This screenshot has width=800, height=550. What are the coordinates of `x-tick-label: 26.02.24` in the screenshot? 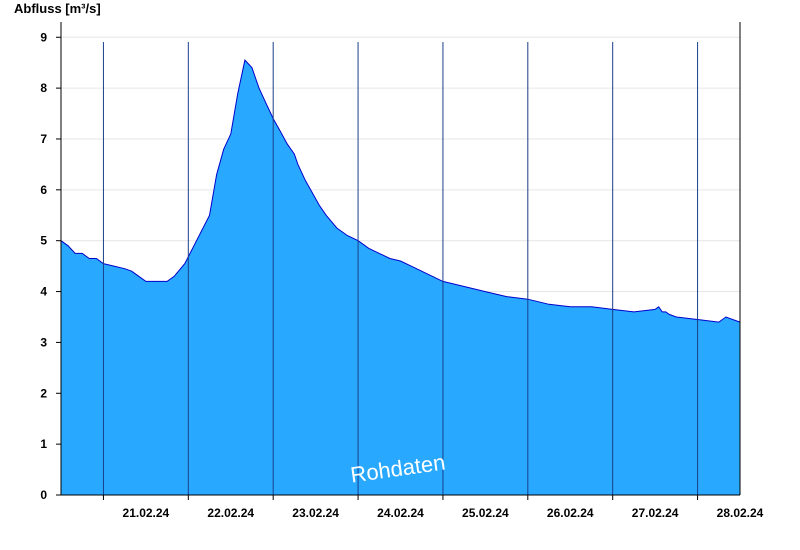 It's located at (570, 513).